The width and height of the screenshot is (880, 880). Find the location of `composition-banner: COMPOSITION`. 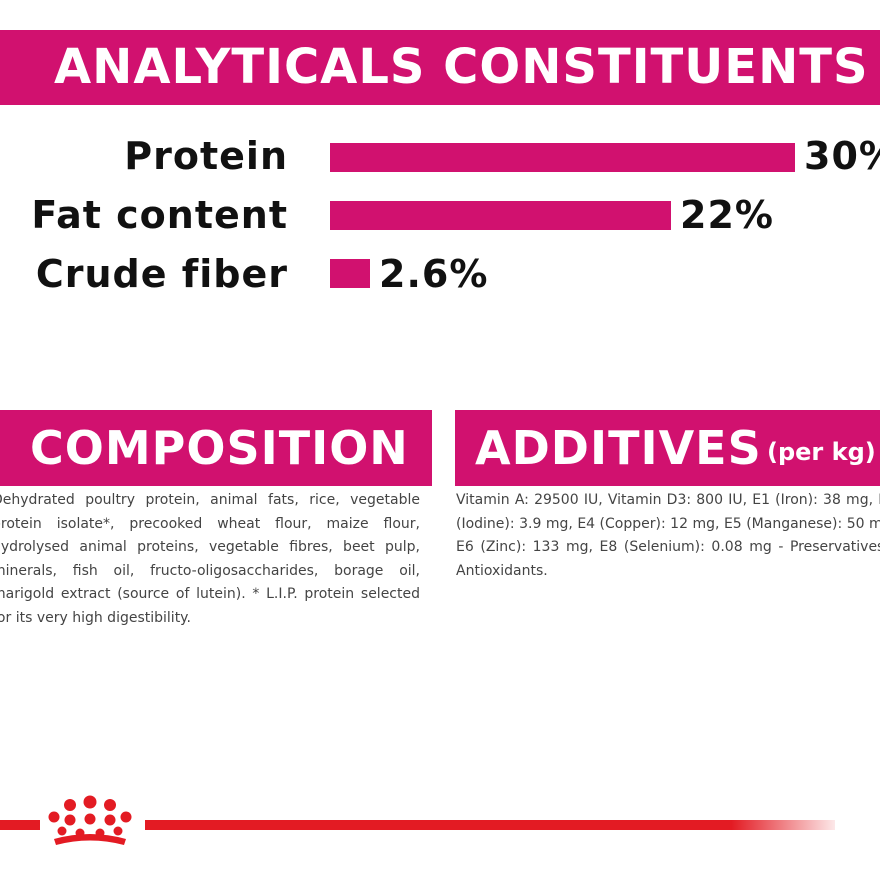

composition-banner: COMPOSITION is located at coordinates (216, 448).